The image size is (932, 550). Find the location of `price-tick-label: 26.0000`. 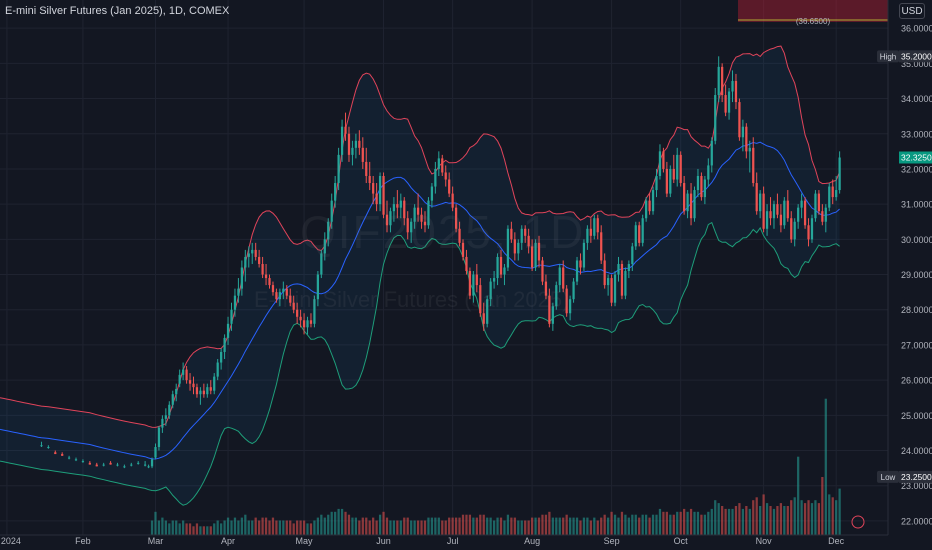

price-tick-label: 26.0000 is located at coordinates (916, 381).